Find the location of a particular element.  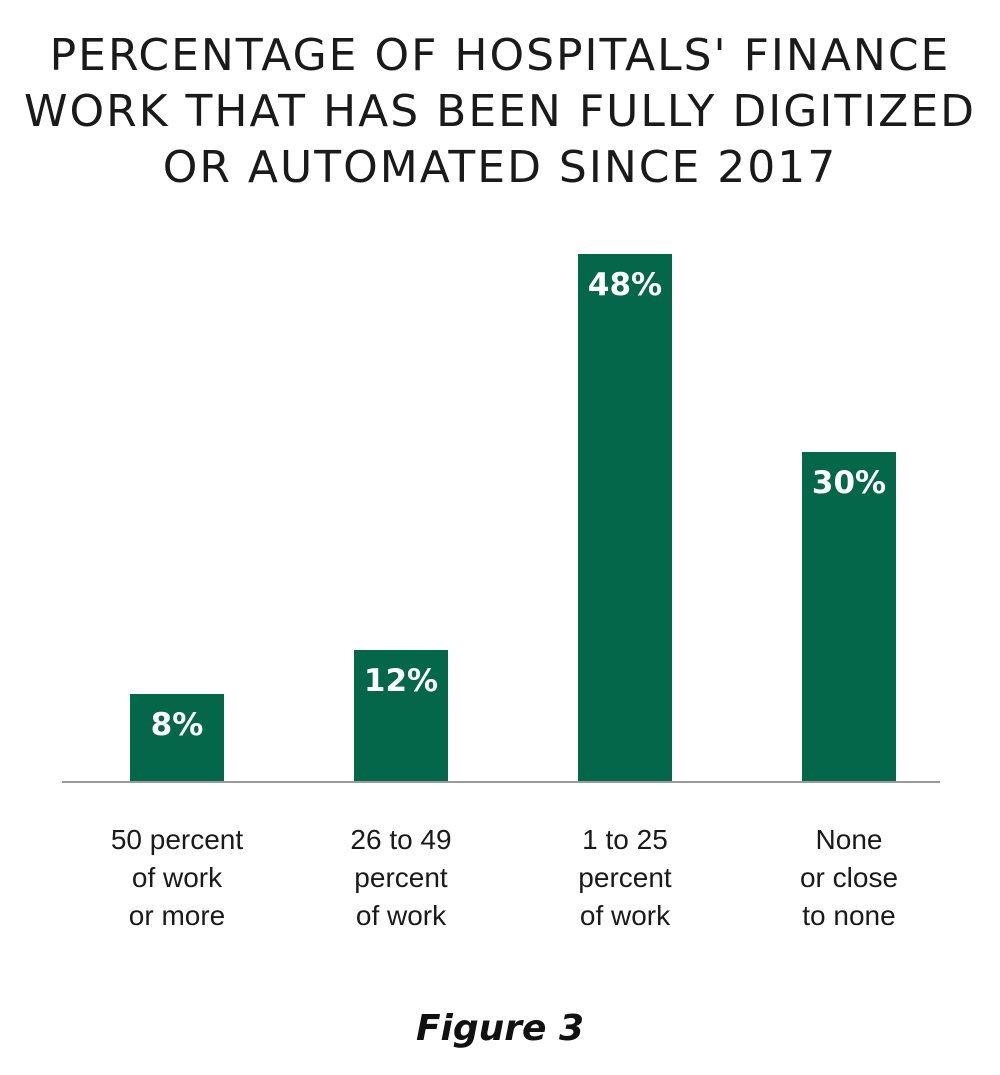

figure-caption: Figure 3 is located at coordinates (500, 1028).